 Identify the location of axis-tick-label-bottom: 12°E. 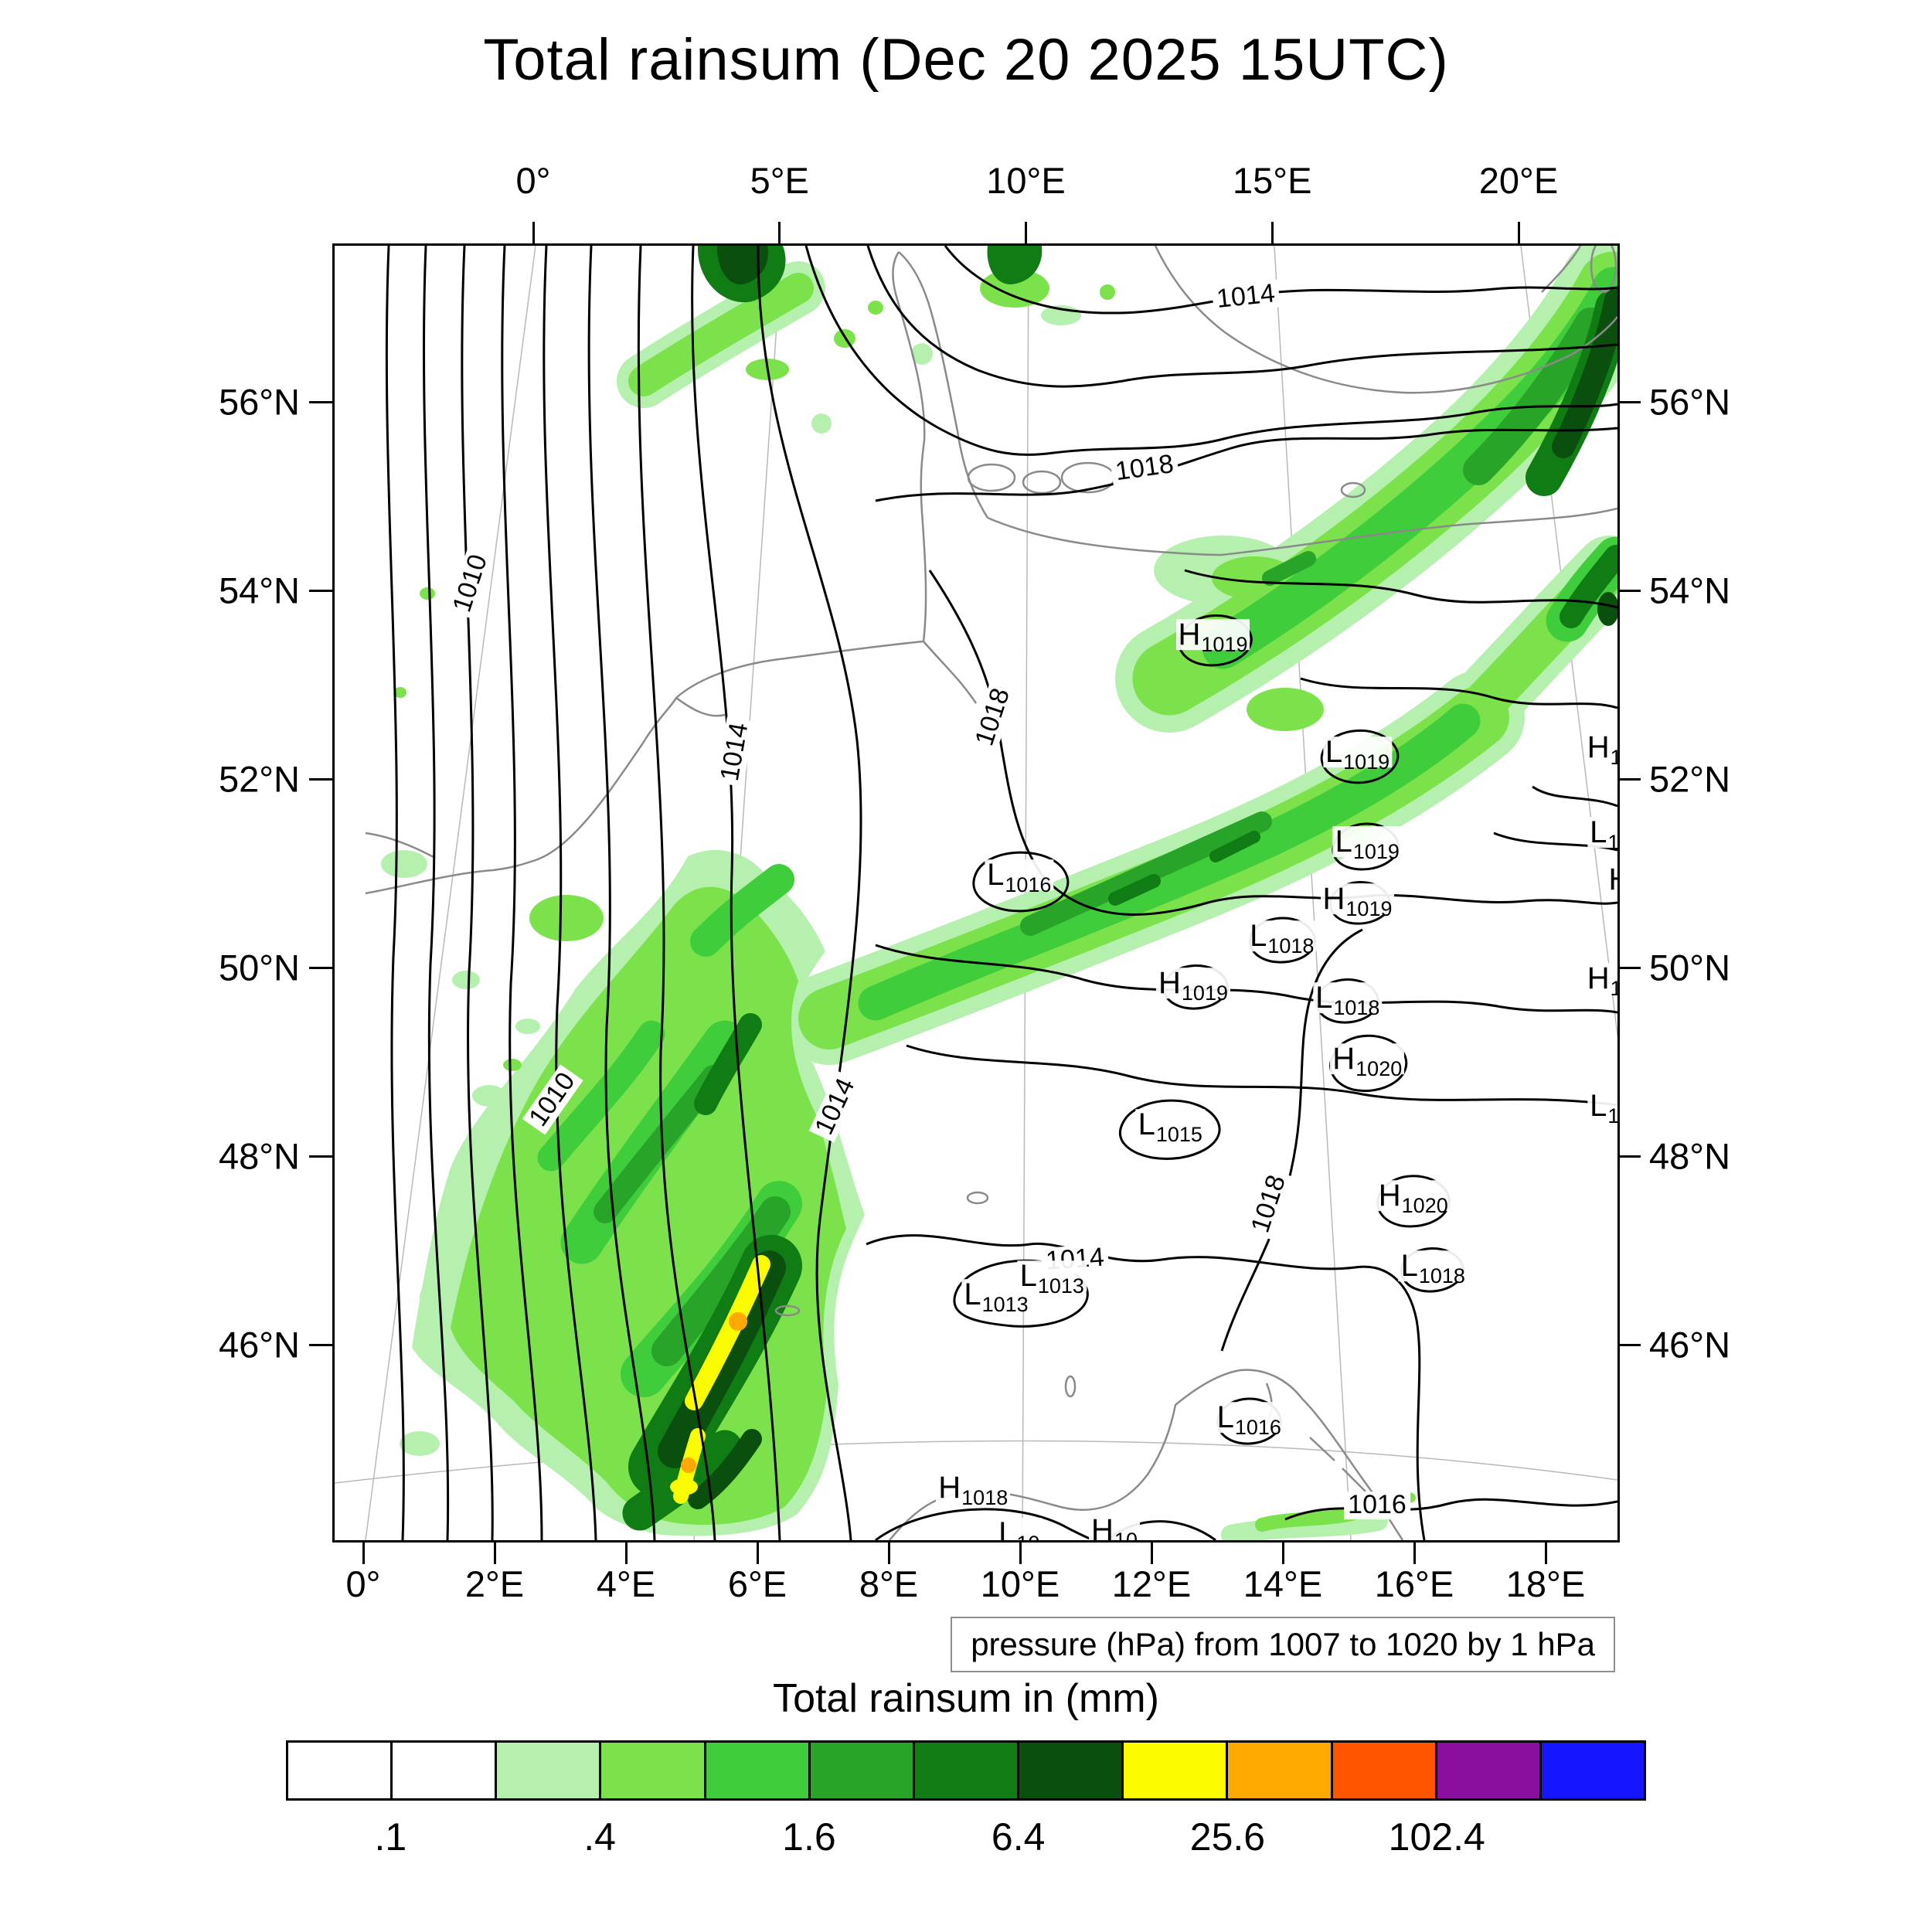
(1151, 1584).